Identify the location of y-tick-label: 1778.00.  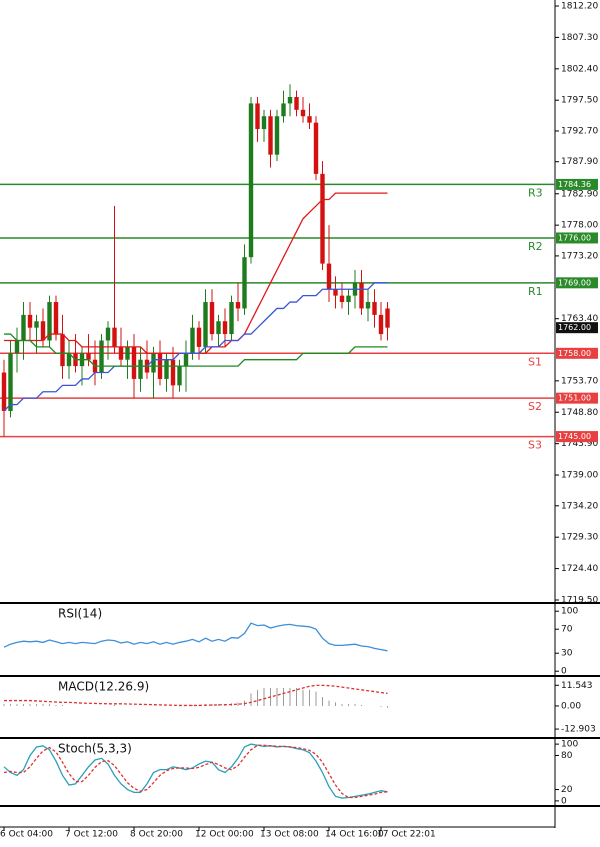
(579, 226).